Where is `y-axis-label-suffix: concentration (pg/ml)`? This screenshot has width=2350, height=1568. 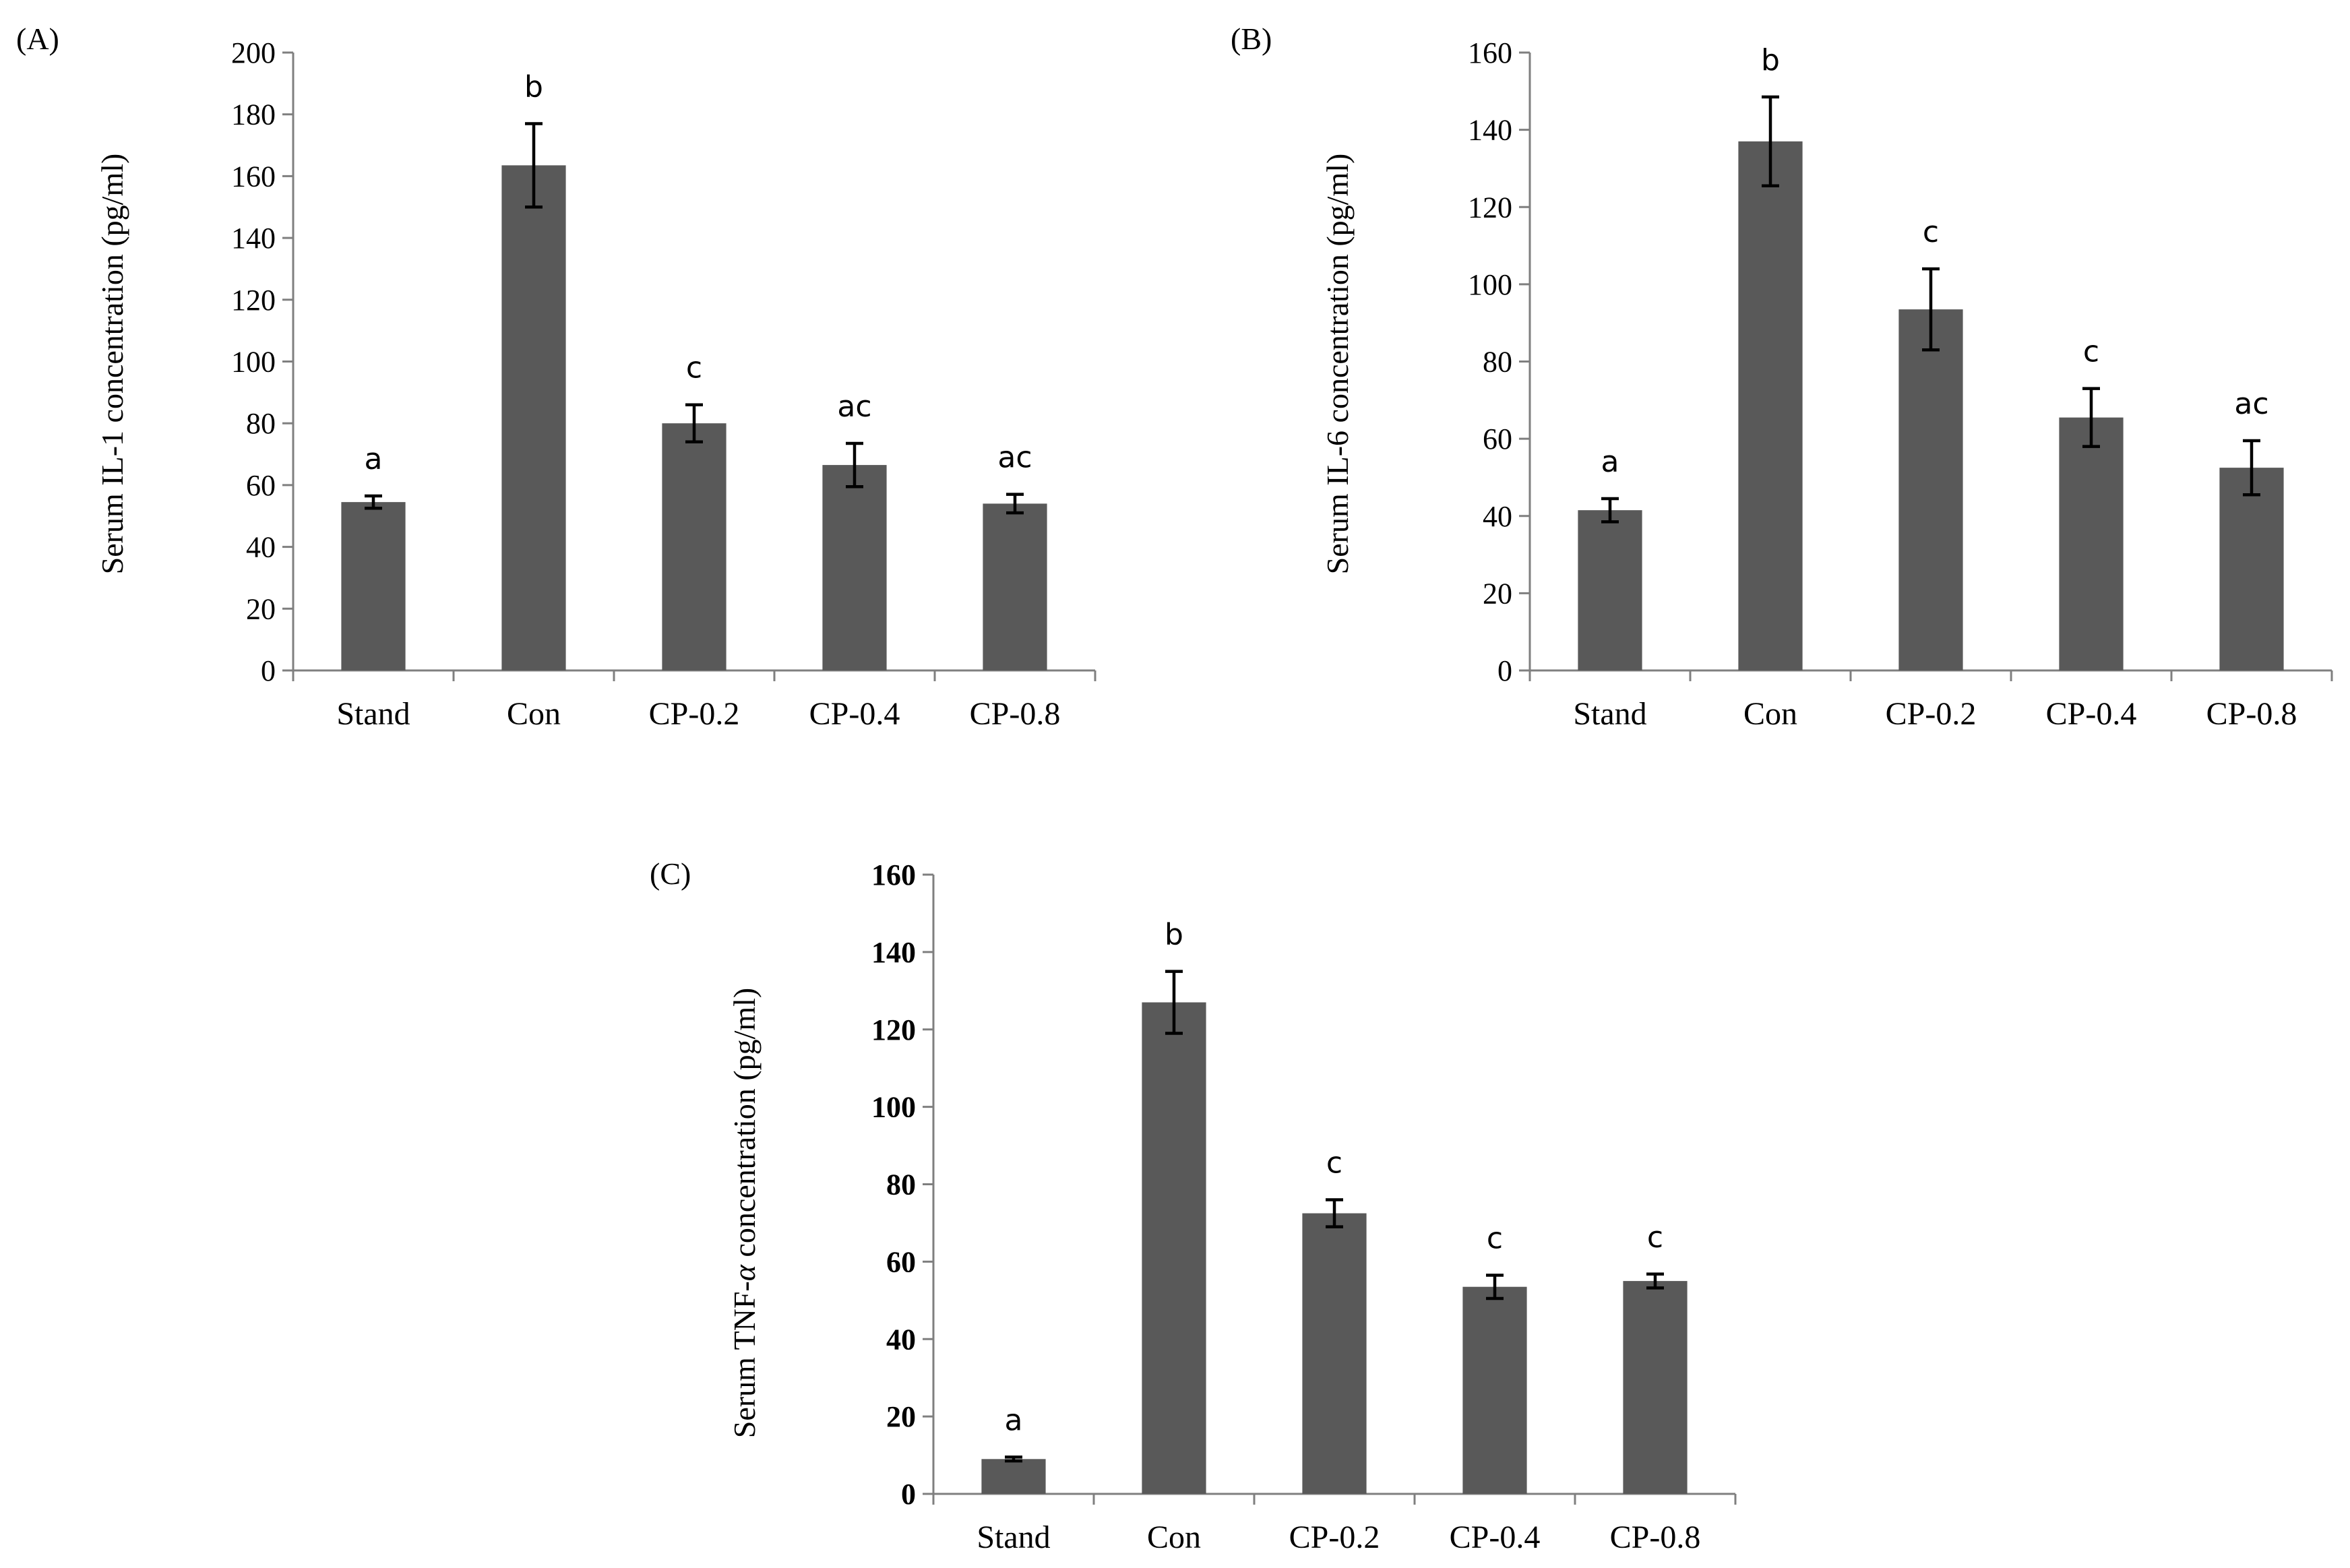
y-axis-label-suffix: concentration (pg/ml) is located at coordinates (744, 1127).